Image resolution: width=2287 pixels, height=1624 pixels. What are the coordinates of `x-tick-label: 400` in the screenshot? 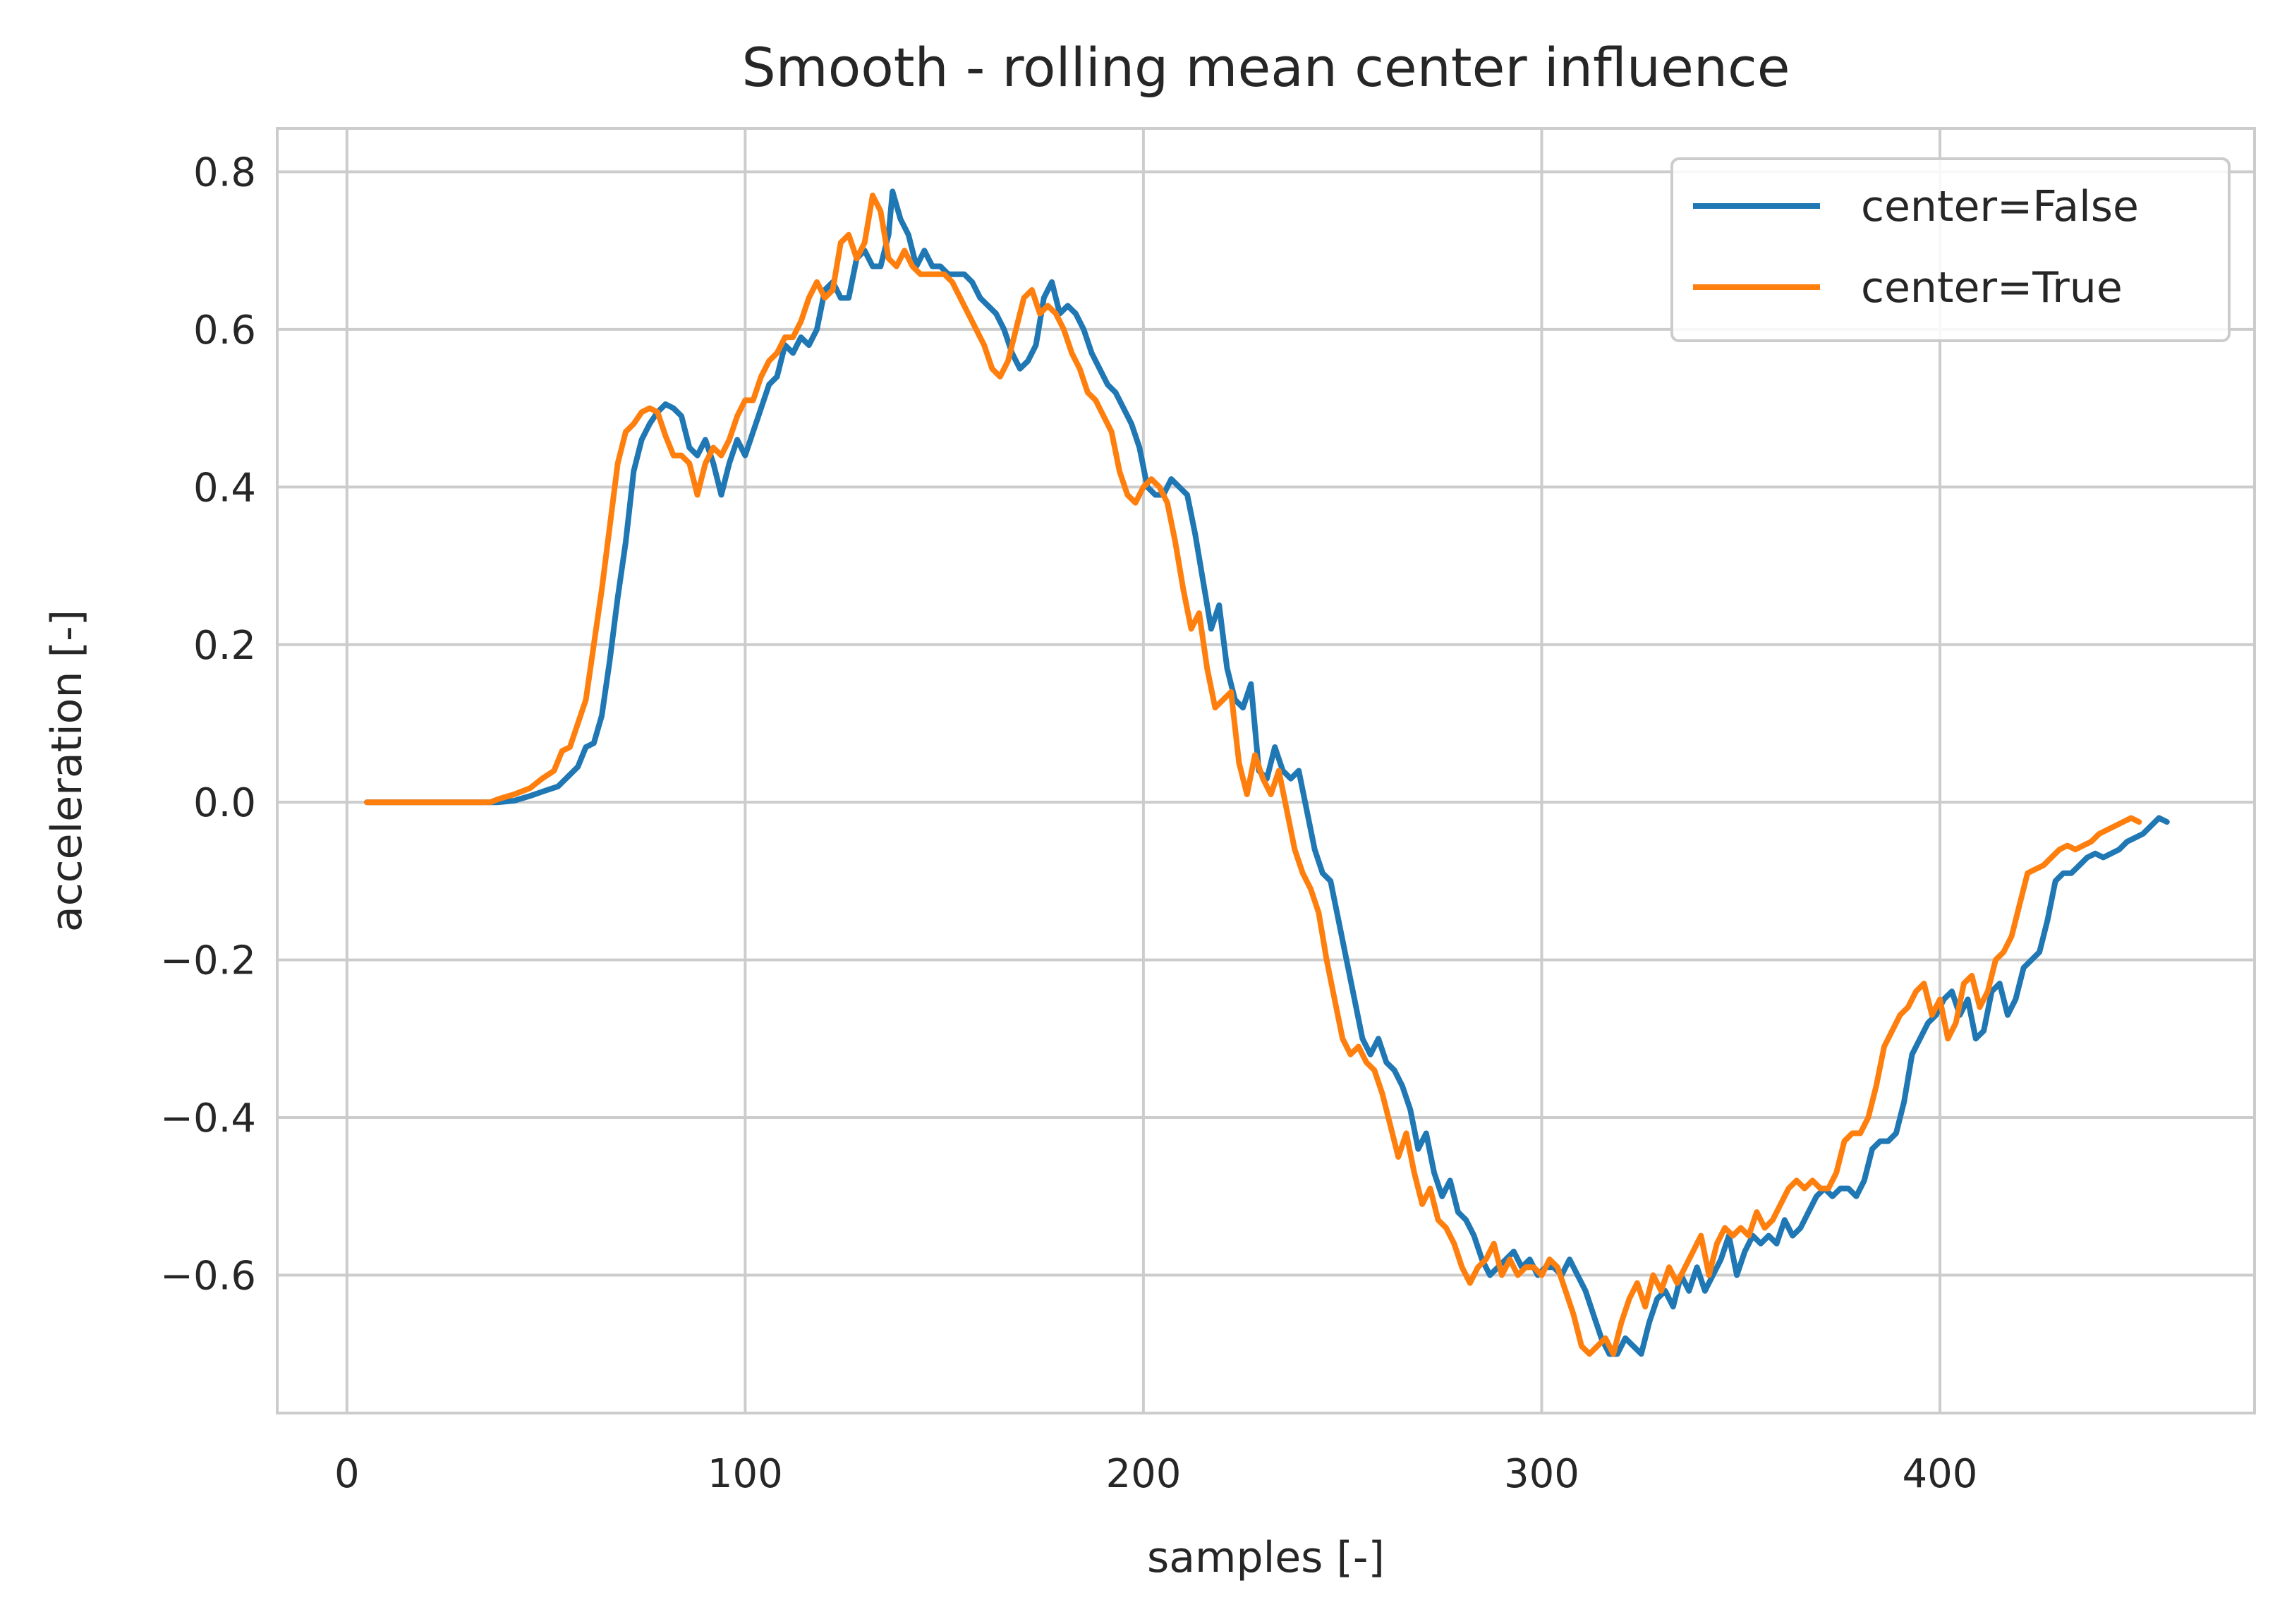 It's located at (1940, 1474).